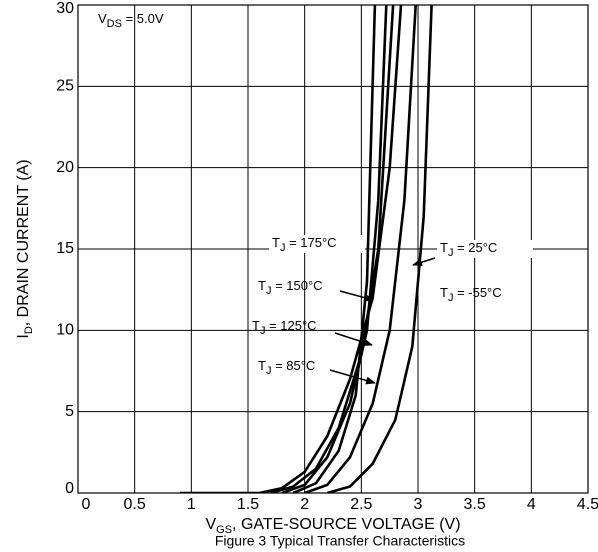 The width and height of the screenshot is (598, 552). I want to click on x-tick-label: 1.5, so click(248, 504).